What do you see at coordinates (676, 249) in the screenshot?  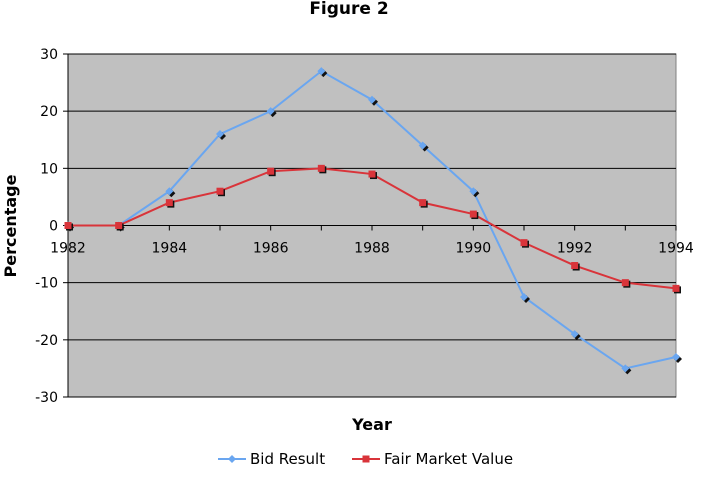 I see `x-tick-label: 1994` at bounding box center [676, 249].